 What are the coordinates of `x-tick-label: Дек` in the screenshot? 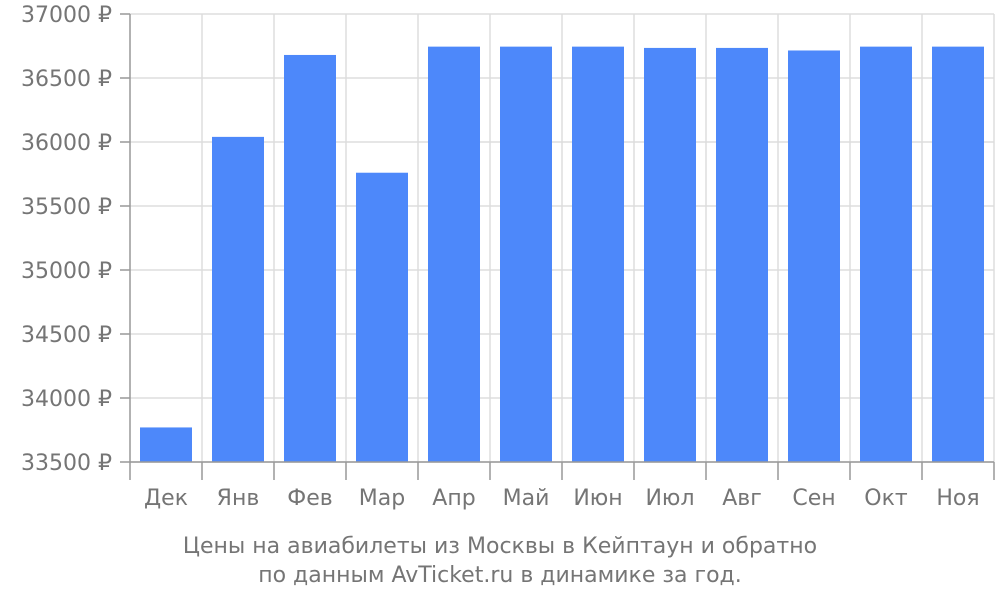 It's located at (166, 498).